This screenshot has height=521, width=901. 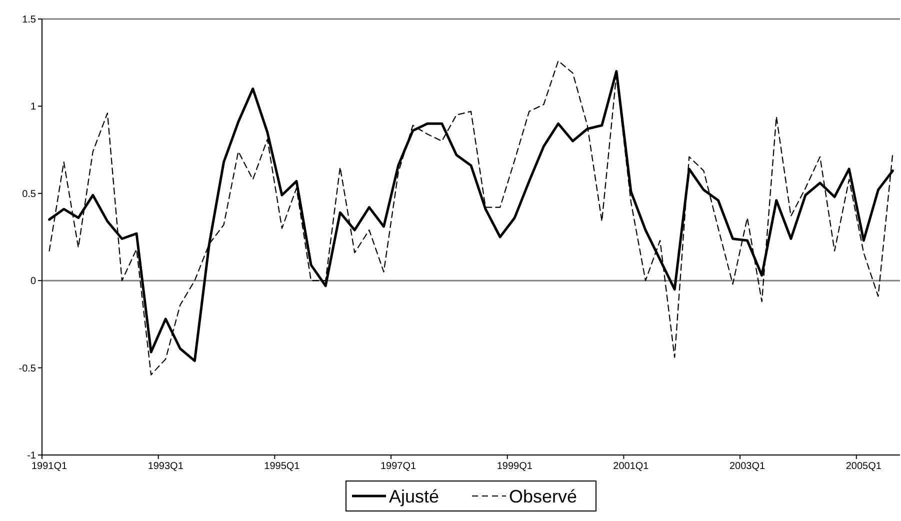 I want to click on legend-label: Observé, so click(x=543, y=496).